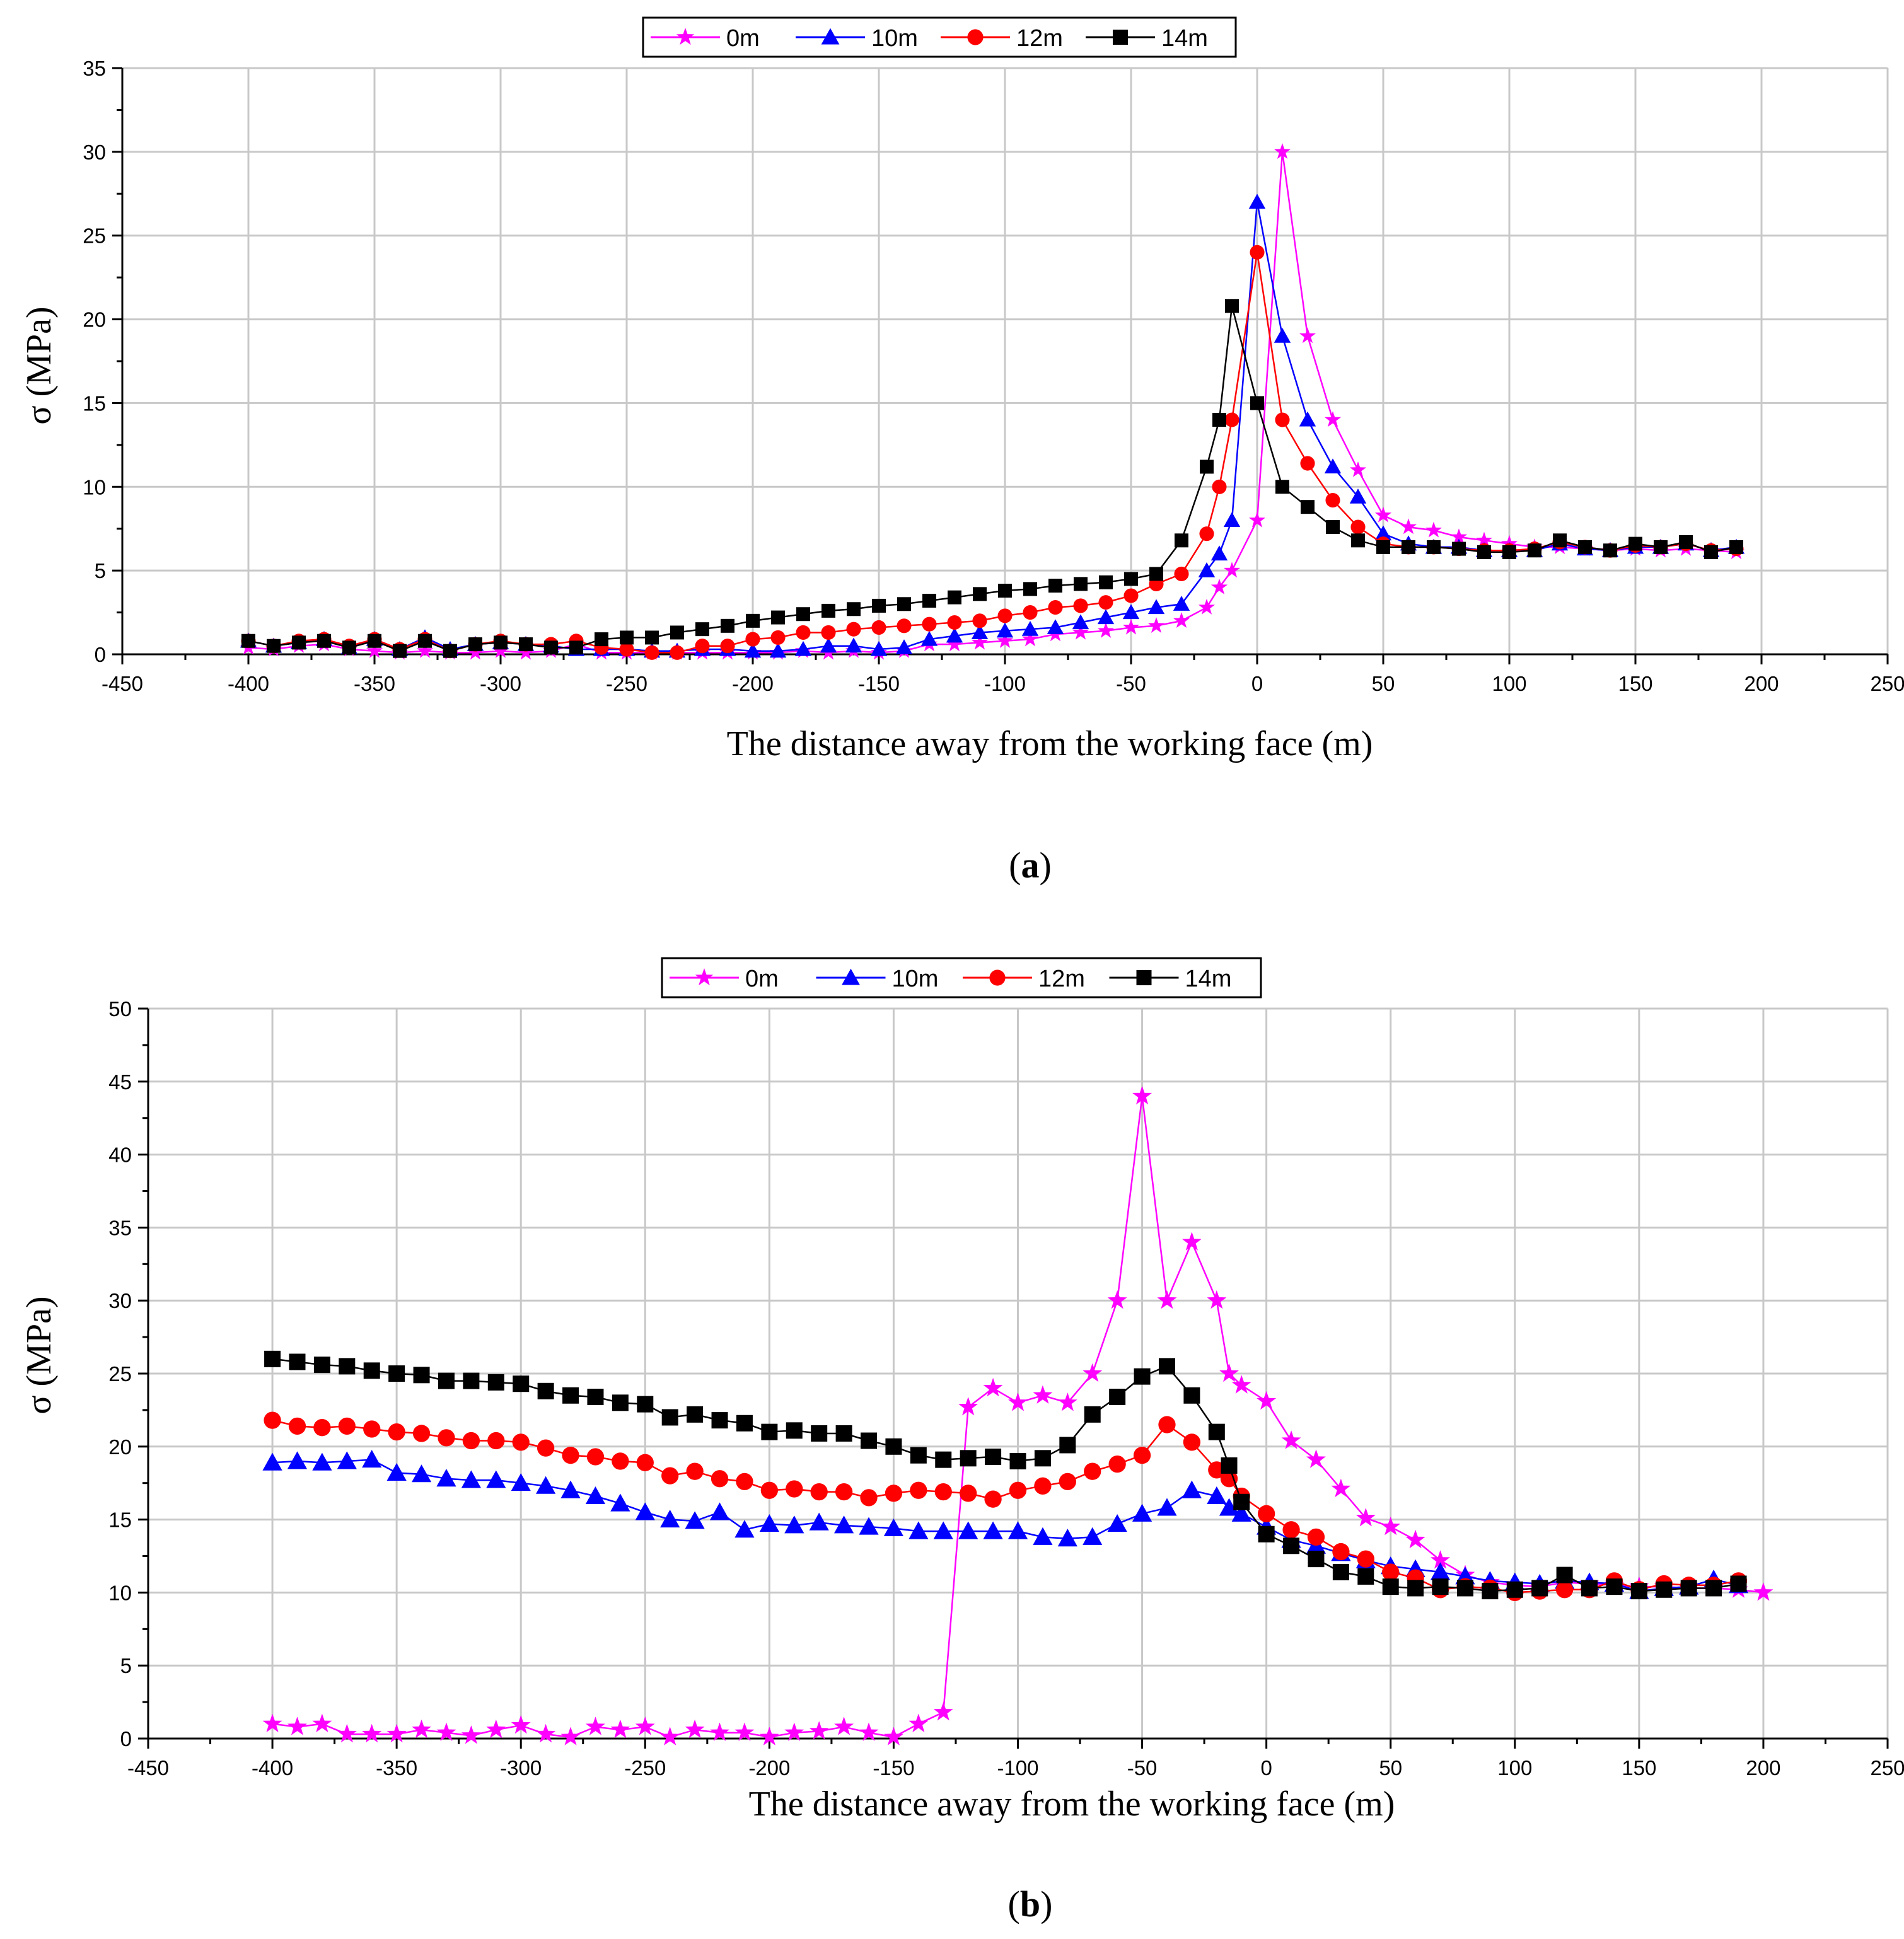 This screenshot has width=1904, height=1939. Describe the element at coordinates (1887, 1768) in the screenshot. I see `x-tick-label: 250` at that location.